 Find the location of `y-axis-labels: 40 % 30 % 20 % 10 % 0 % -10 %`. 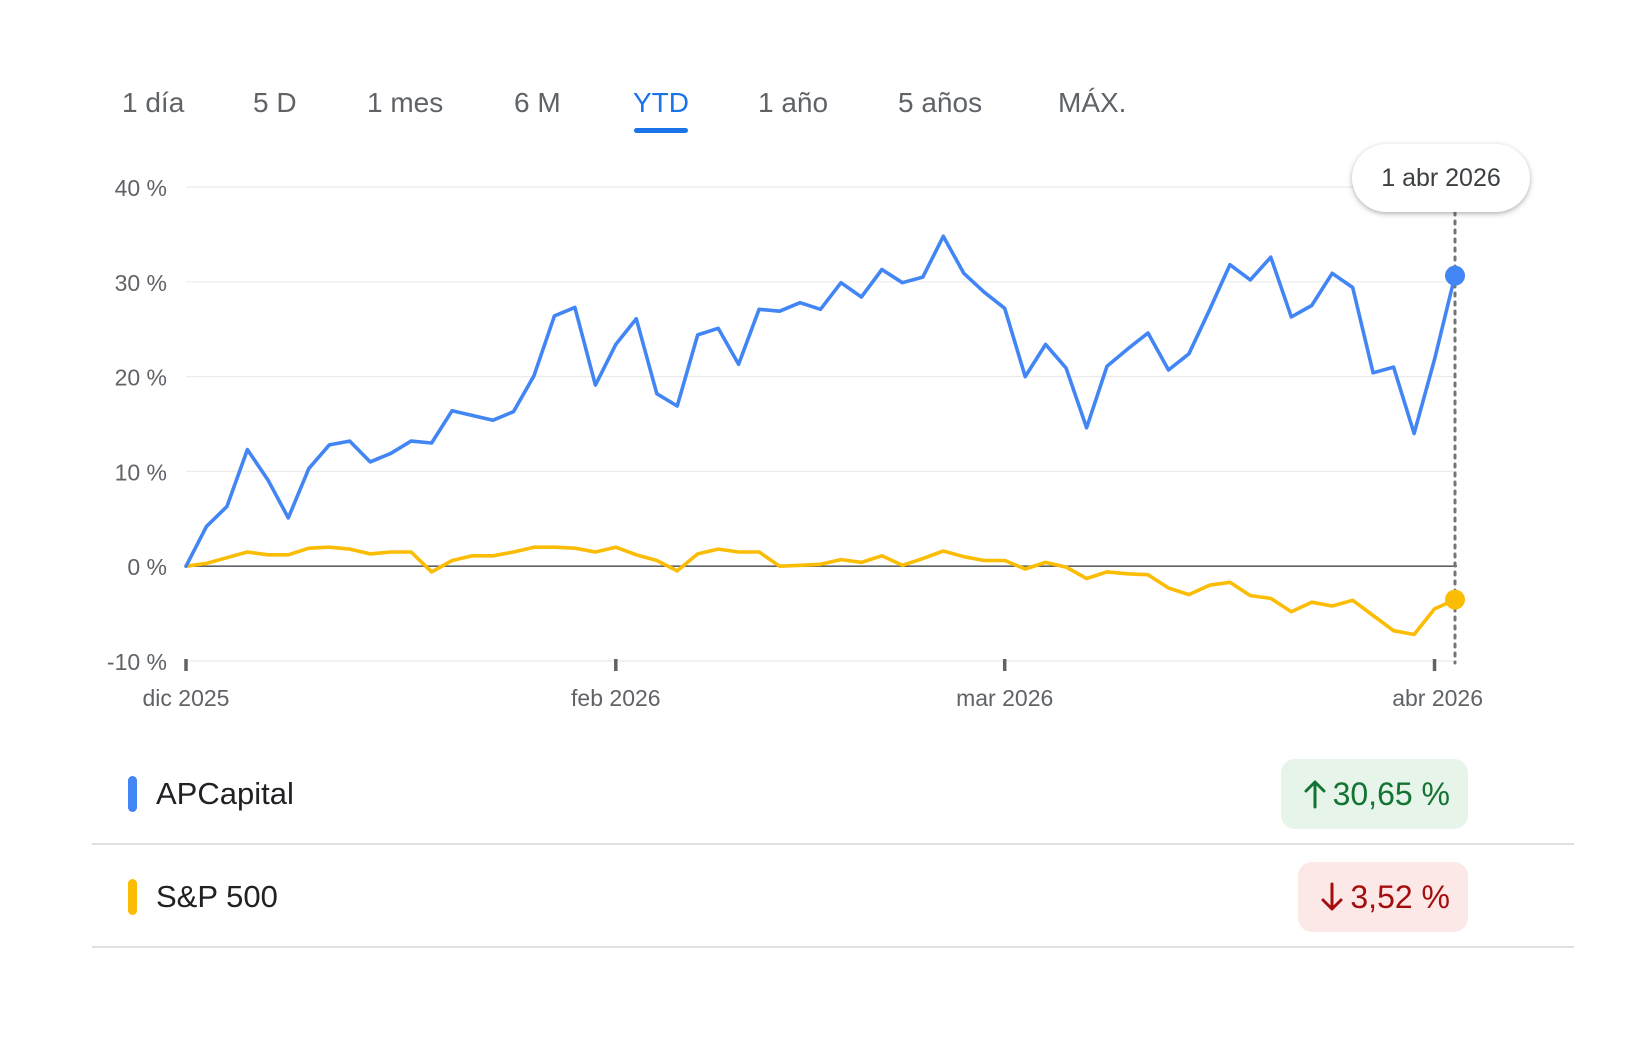

y-axis-labels: 40 % 30 % 20 % 10 % 0 % -10 % is located at coordinates (137, 425).